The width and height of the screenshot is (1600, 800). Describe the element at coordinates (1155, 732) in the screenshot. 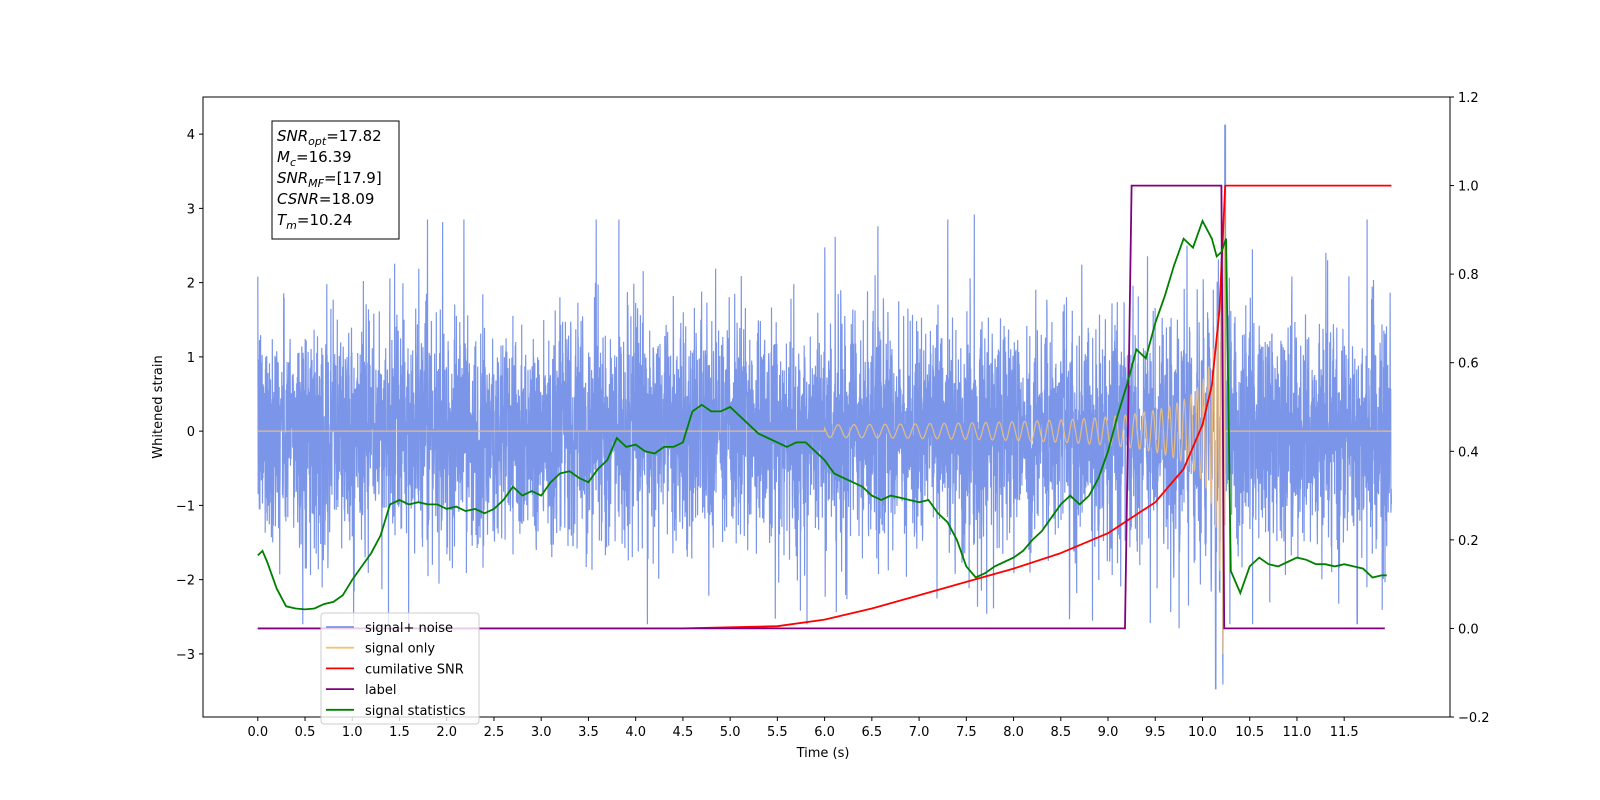

I see `x-tick-label: 9.5` at that location.